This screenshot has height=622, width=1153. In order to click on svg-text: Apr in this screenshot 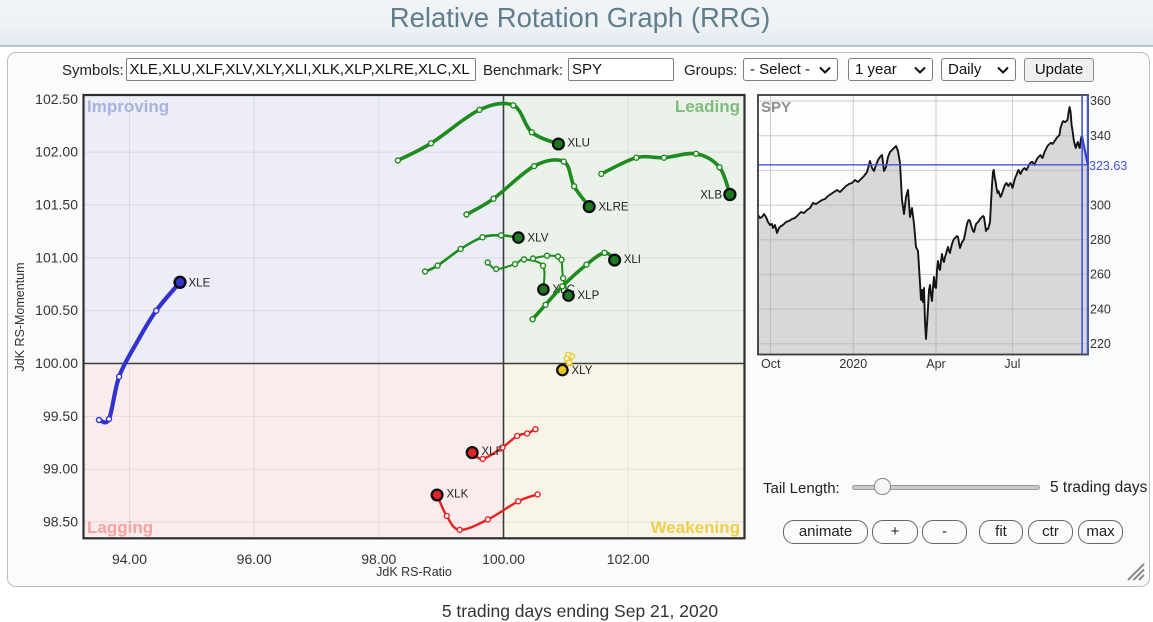, I will do `click(935, 364)`.